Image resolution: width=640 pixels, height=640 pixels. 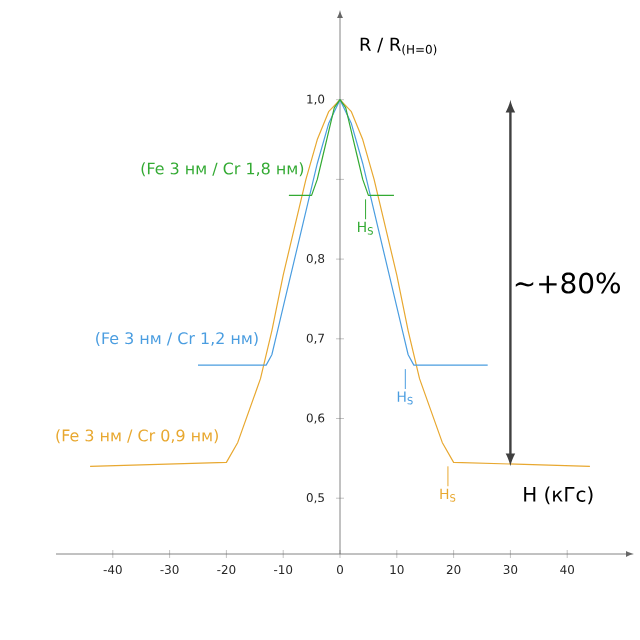 What do you see at coordinates (567, 283) in the screenshot?
I see `annotation: ~+80%` at bounding box center [567, 283].